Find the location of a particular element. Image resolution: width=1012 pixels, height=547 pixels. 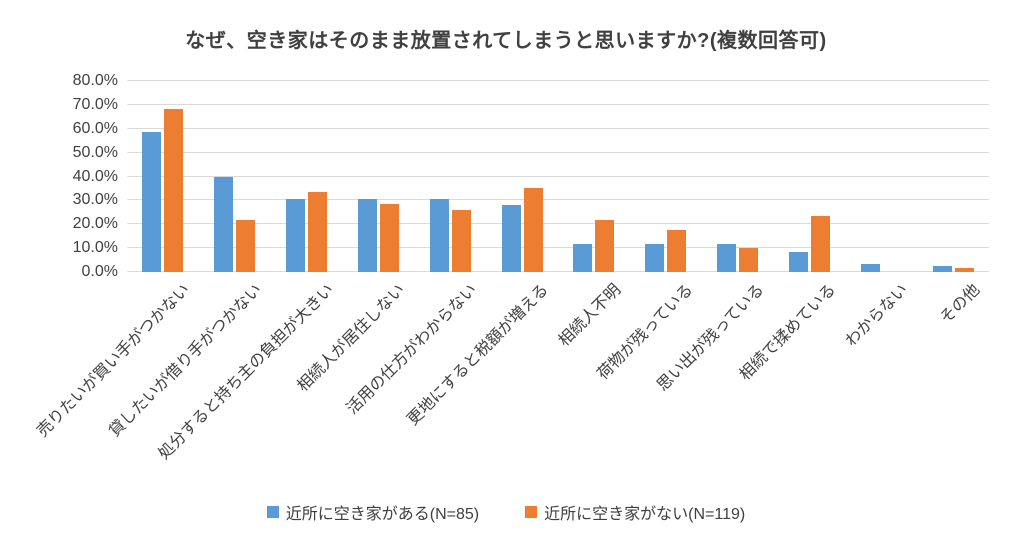

bar-series1-売りたいが買い手がつかない is located at coordinates (152, 201).